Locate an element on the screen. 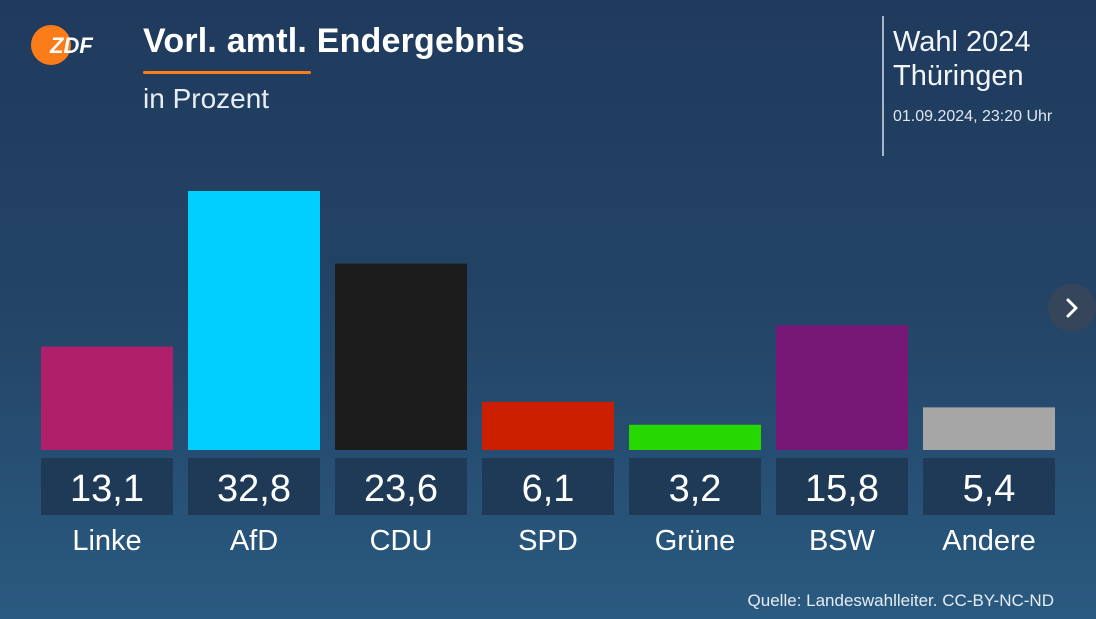  value-label: 23,6 is located at coordinates (401, 489).